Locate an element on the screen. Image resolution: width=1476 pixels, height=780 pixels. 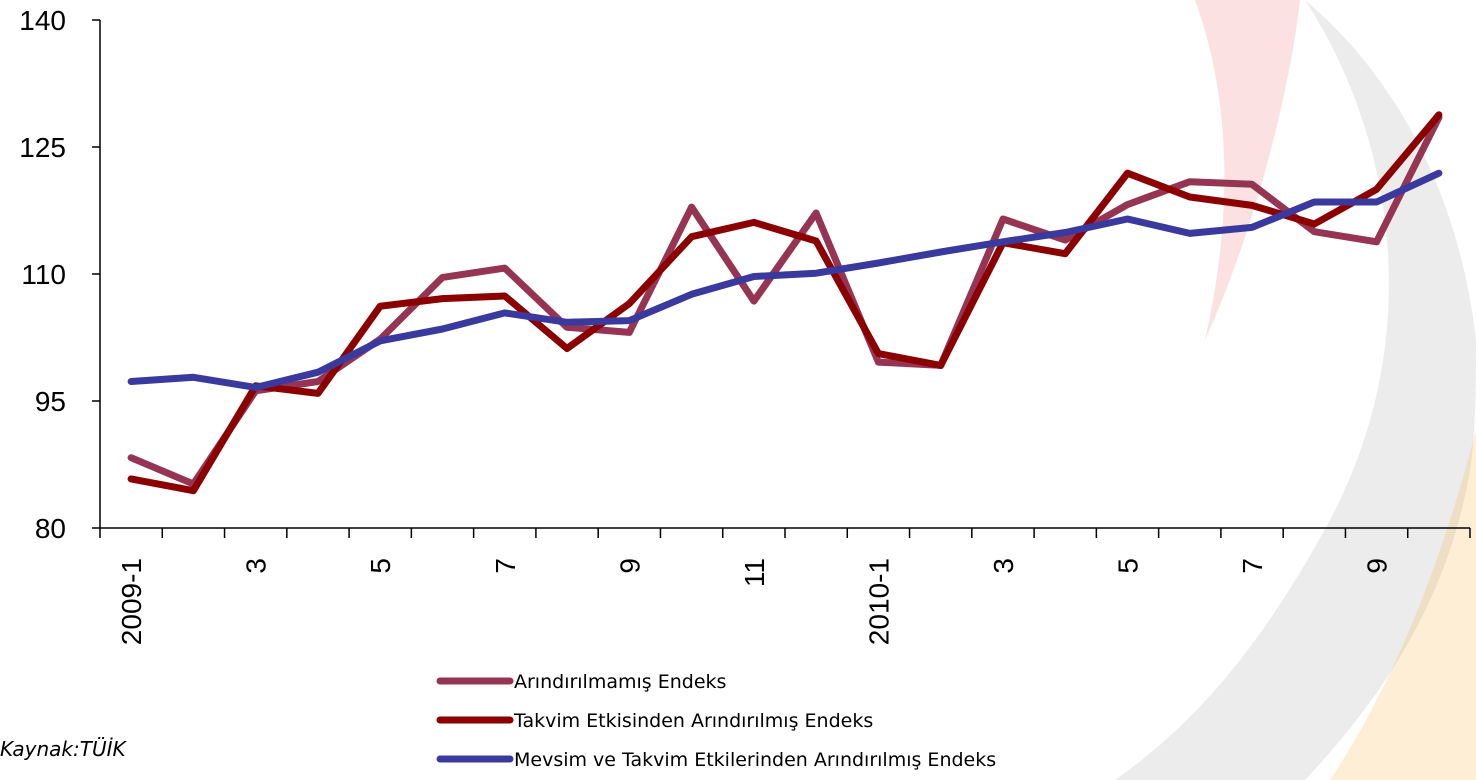
y-tick-label: 125 is located at coordinates (42, 147).